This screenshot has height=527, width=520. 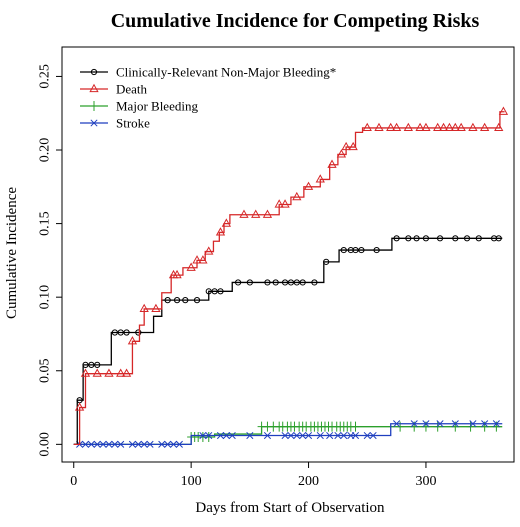 I want to click on chart-title: Cumulative Incidence for Competing Risks, so click(x=295, y=21).